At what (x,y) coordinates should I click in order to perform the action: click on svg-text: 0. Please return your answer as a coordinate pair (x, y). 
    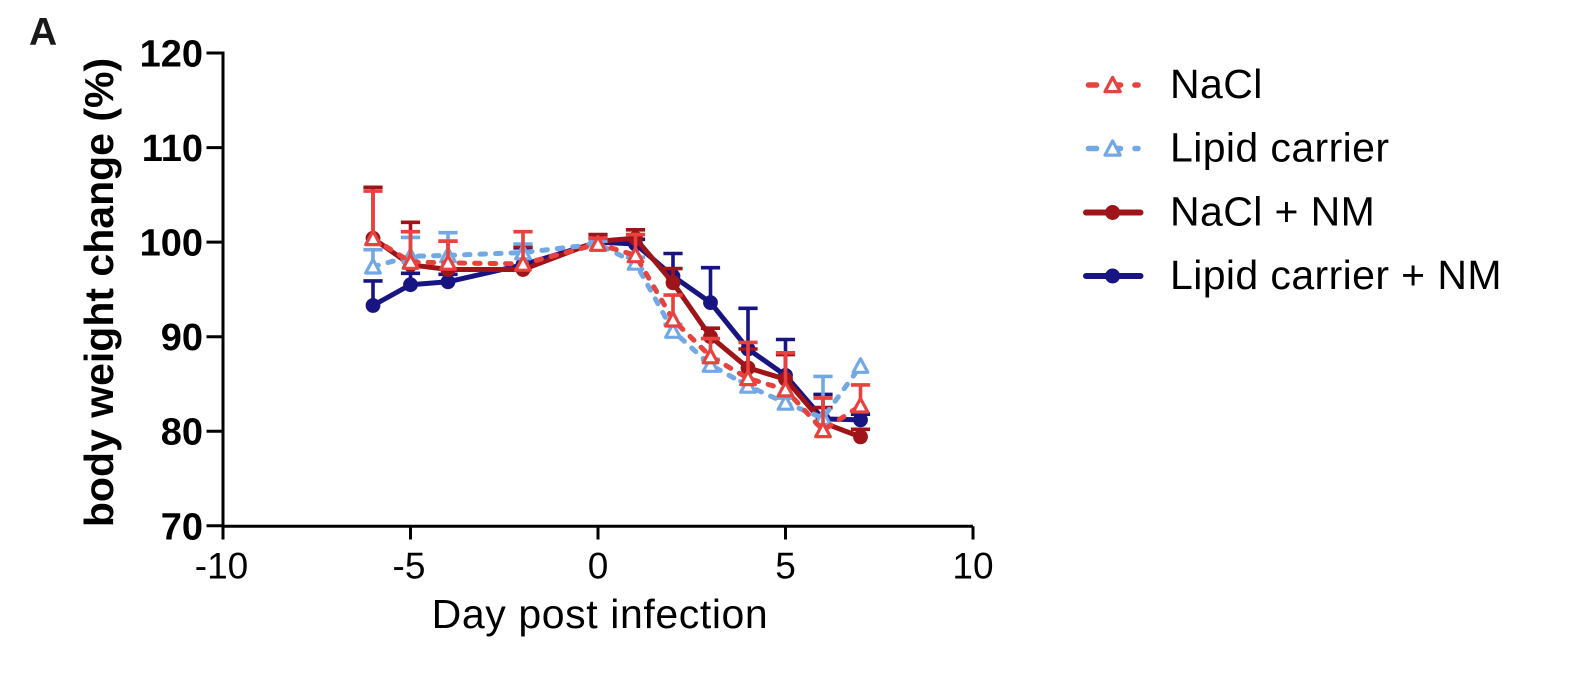
    Looking at the image, I should click on (598, 566).